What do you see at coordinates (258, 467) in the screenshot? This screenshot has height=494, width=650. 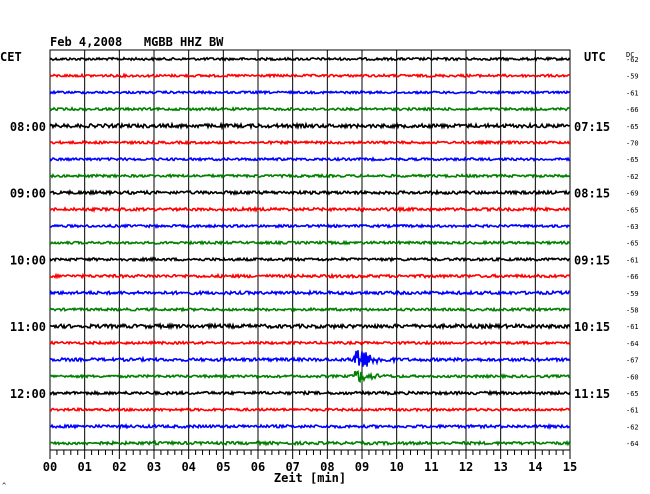 I see `x-tick-label-06: 06` at bounding box center [258, 467].